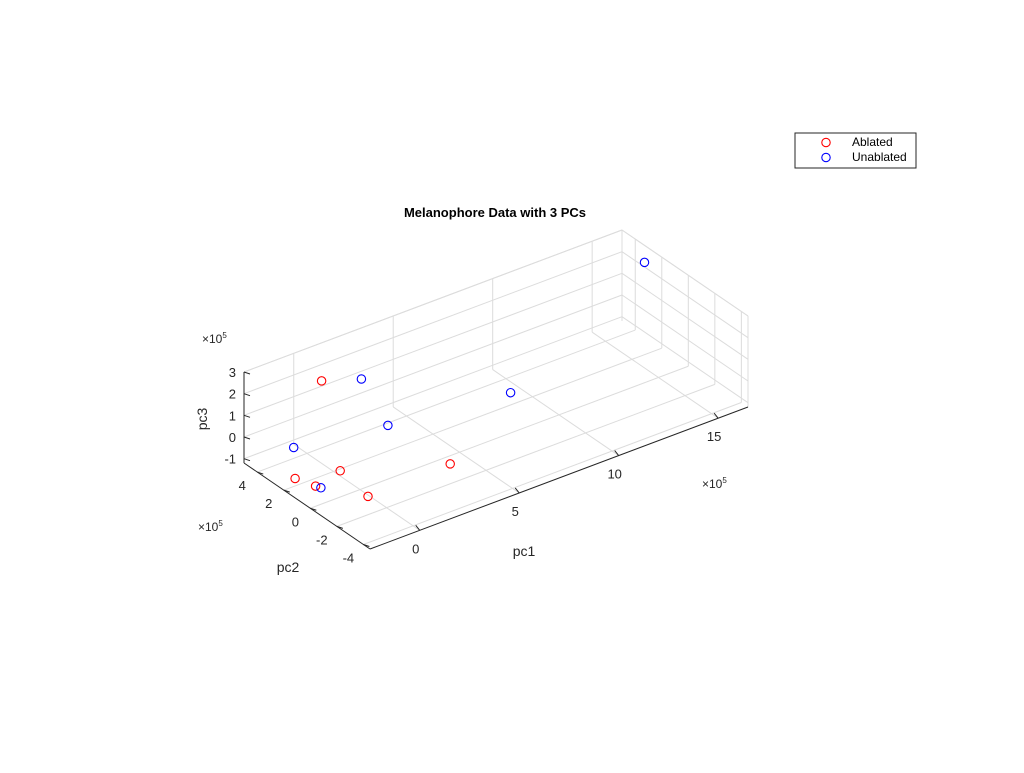 The image size is (1024, 773). Describe the element at coordinates (826, 157) in the screenshot. I see `legend-marker-unablated` at that location.